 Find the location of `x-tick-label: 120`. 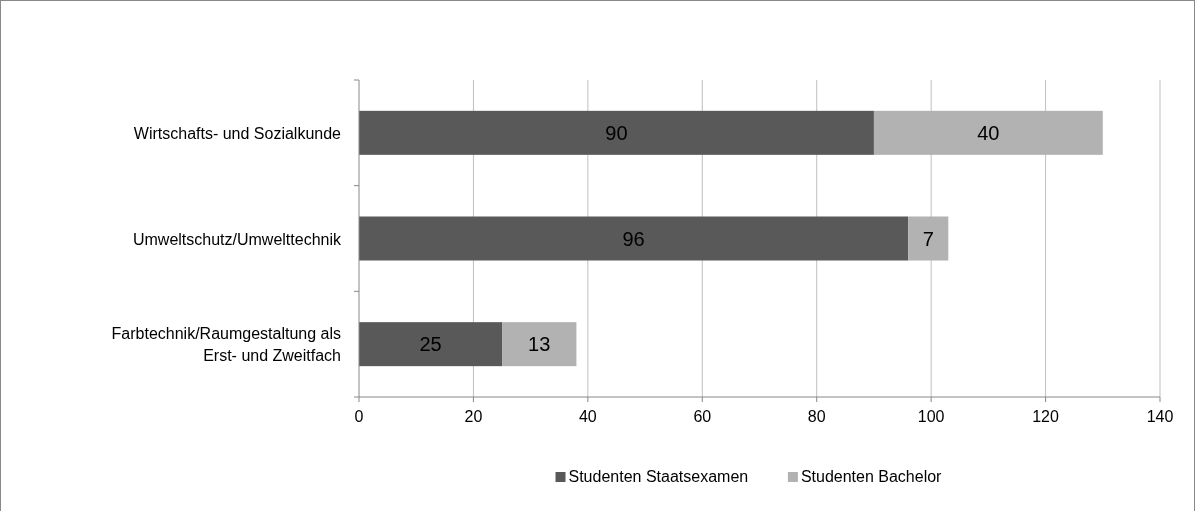

x-tick-label: 120 is located at coordinates (1046, 416).